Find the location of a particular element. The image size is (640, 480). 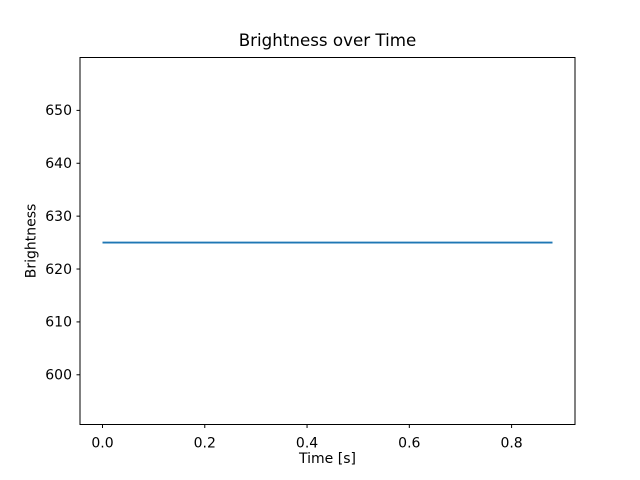

y-tick-label: 630 is located at coordinates (58, 217).